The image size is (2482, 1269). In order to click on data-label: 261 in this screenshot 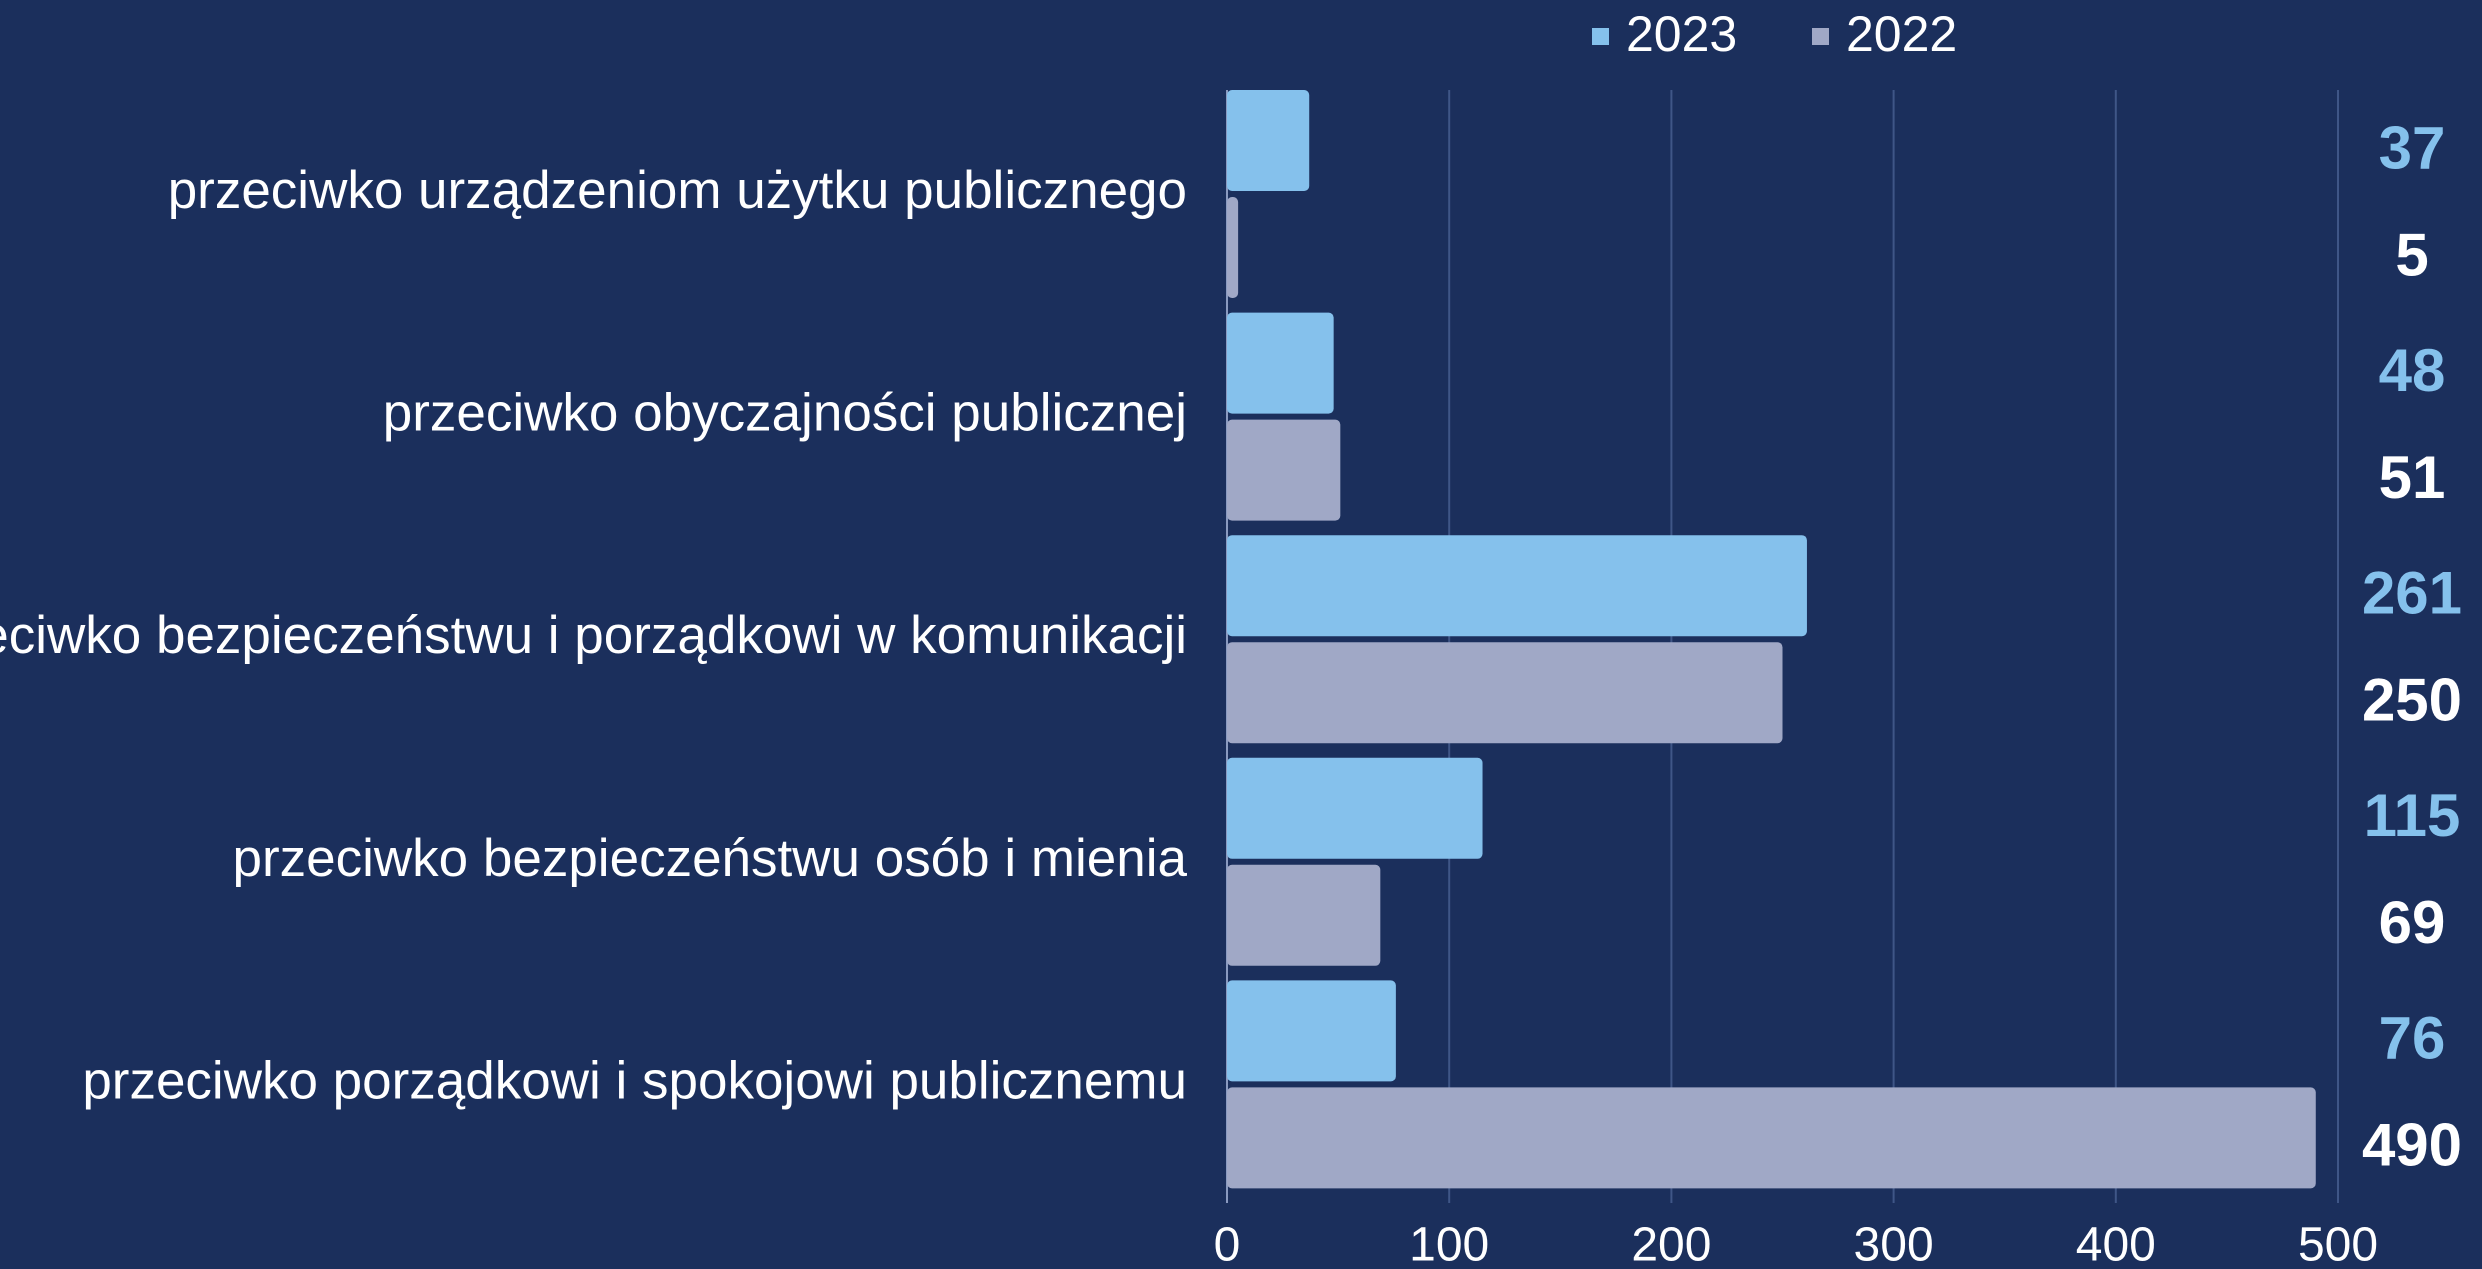, I will do `click(2412, 593)`.